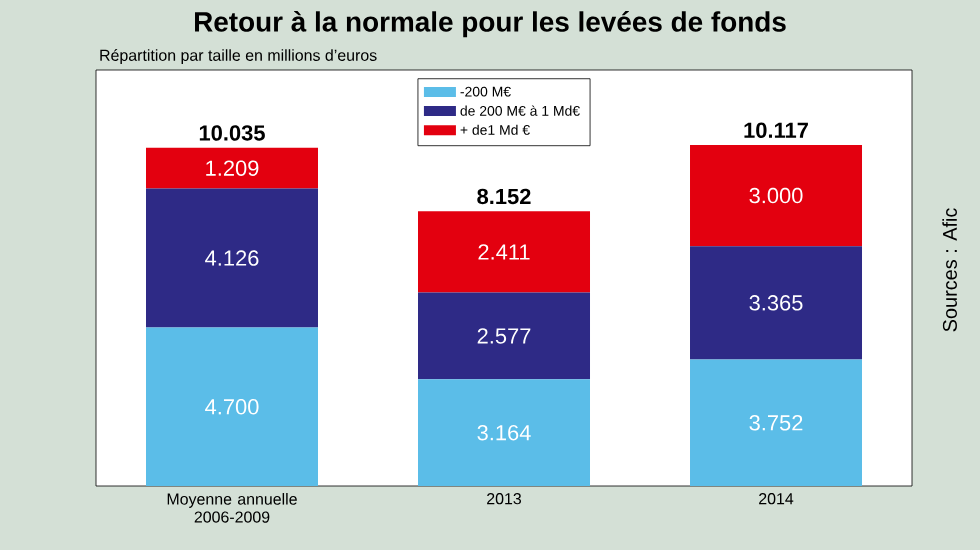  I want to click on data-label: 3.000, so click(776, 195).